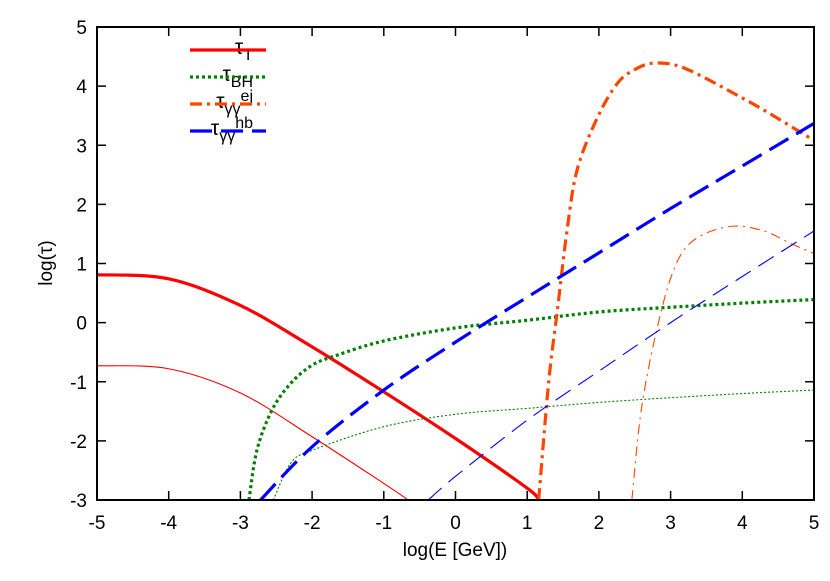 The width and height of the screenshot is (830, 581). Describe the element at coordinates (81, 146) in the screenshot. I see `y-tick-label: 3` at that location.